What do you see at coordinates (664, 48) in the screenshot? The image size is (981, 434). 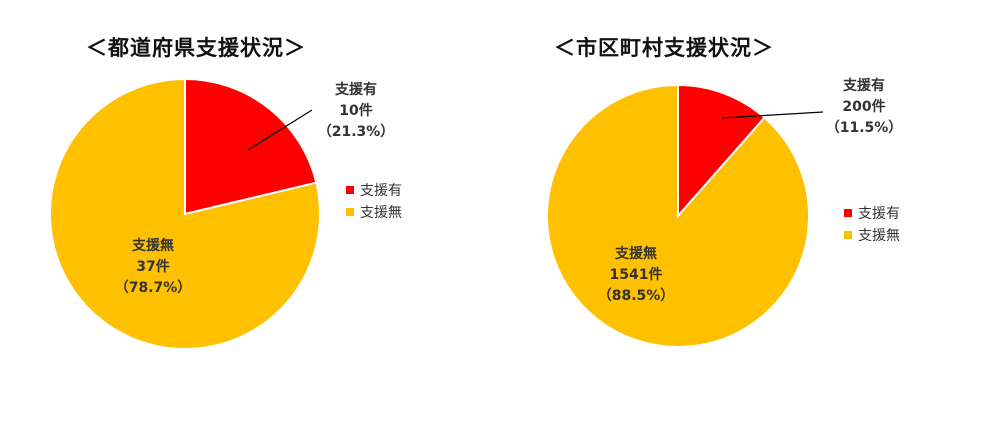 I see `chart-title: ＜市区町村支援状況＞` at bounding box center [664, 48].